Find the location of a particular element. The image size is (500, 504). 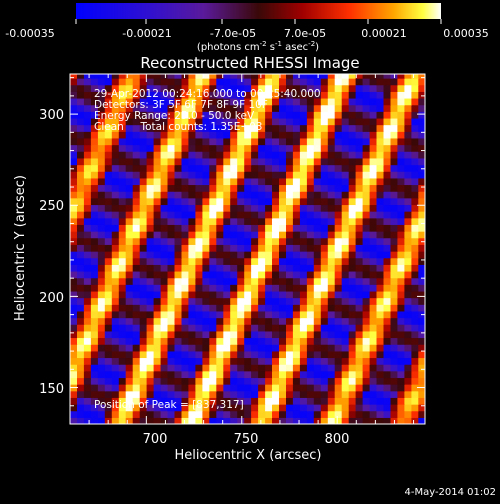

y-tick-label: 250 is located at coordinates (51, 206).